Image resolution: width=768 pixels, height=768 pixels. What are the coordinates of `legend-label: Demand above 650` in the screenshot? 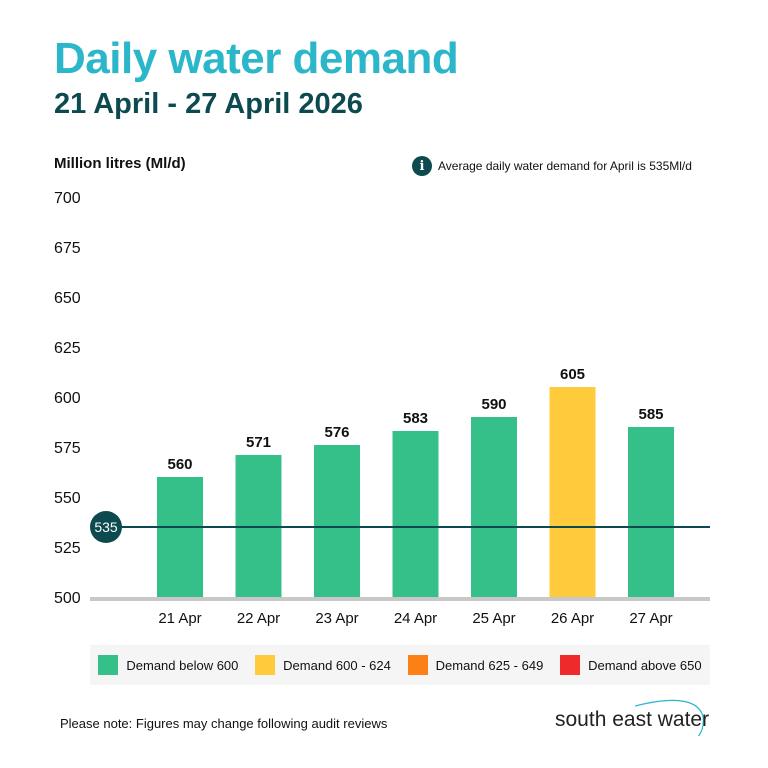 It's located at (645, 665).